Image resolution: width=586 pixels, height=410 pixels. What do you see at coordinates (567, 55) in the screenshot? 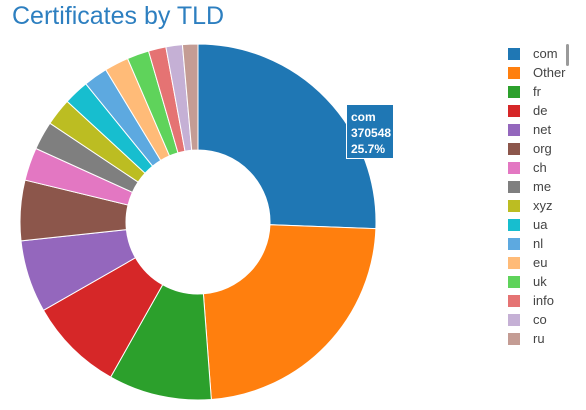
I see `legend-scrollbar` at bounding box center [567, 55].